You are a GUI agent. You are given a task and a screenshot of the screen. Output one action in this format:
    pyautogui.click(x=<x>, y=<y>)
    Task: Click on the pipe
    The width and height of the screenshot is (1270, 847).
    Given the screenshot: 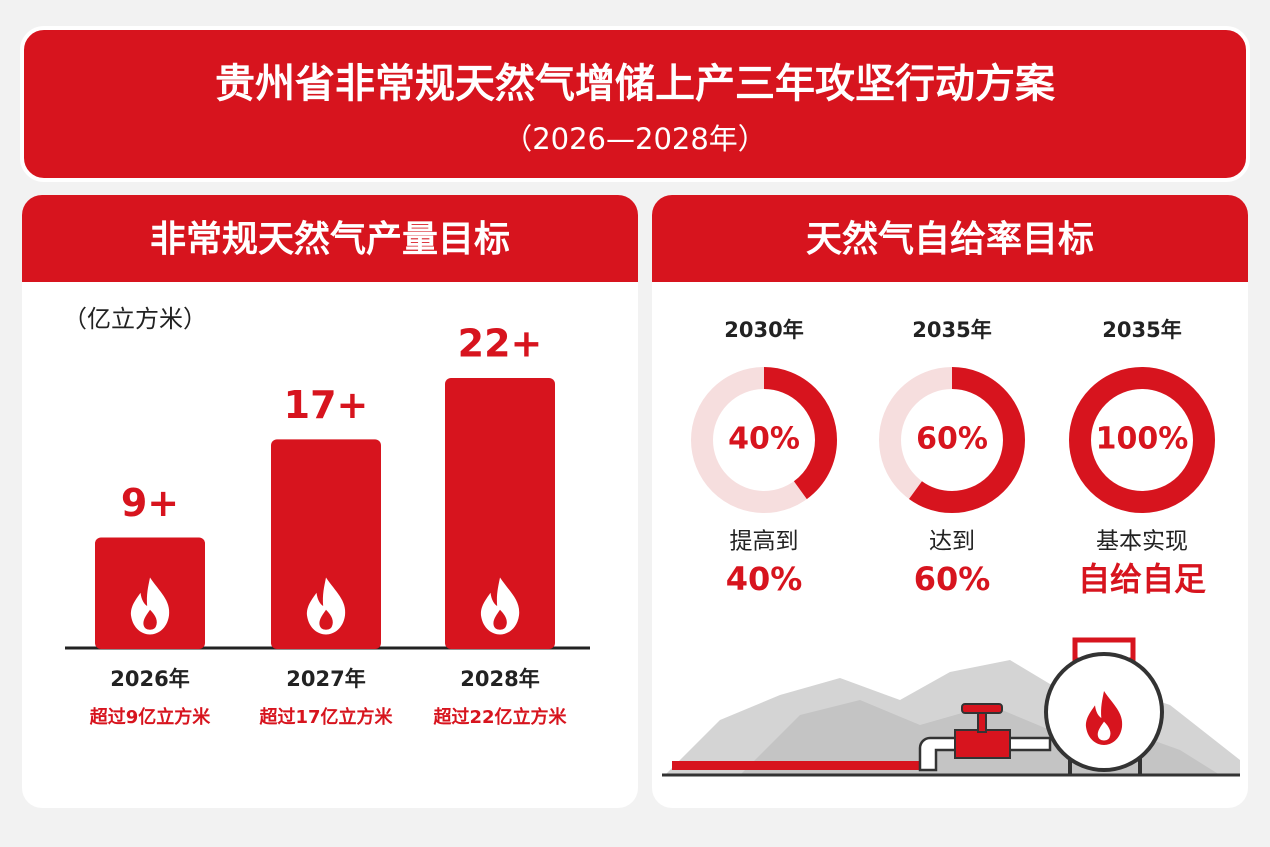 What is the action you would take?
    pyautogui.click(x=797, y=765)
    